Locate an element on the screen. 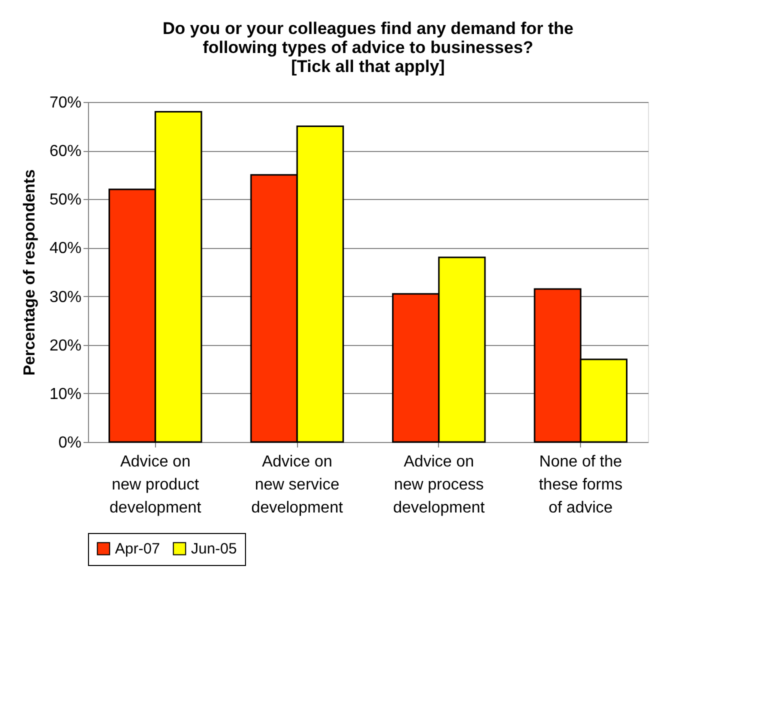 The image size is (757, 712). y-tick-label: 60% is located at coordinates (65, 151).